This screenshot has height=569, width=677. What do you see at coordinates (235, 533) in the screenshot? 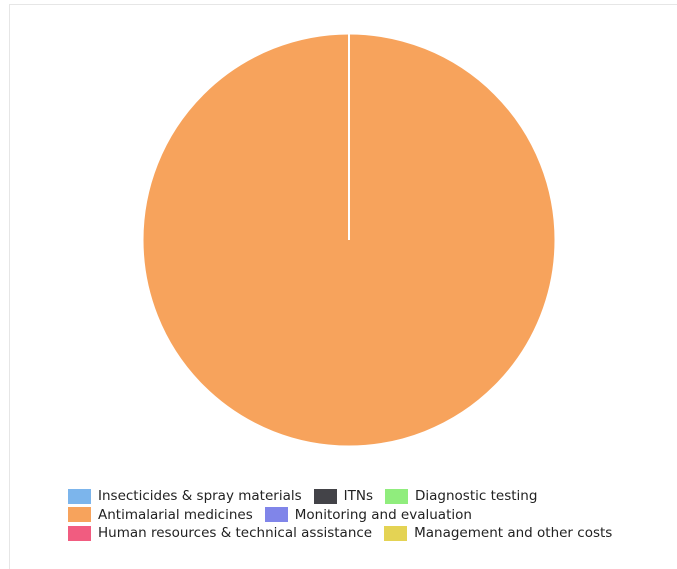
I see `legend-label: Human resources & technical assistance` at bounding box center [235, 533].